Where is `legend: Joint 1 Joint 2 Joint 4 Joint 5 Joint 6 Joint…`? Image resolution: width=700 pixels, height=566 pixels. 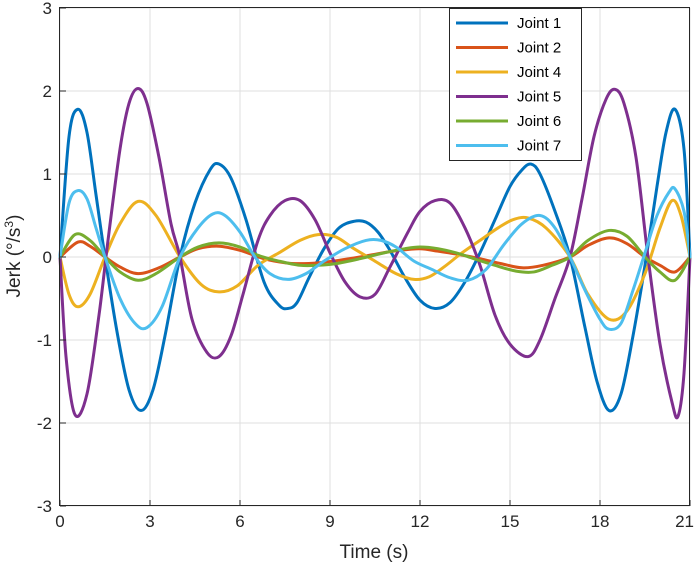 legend: Joint 1 Joint 2 Joint 4 Joint 5 Joint 6 Joint… is located at coordinates (515, 84).